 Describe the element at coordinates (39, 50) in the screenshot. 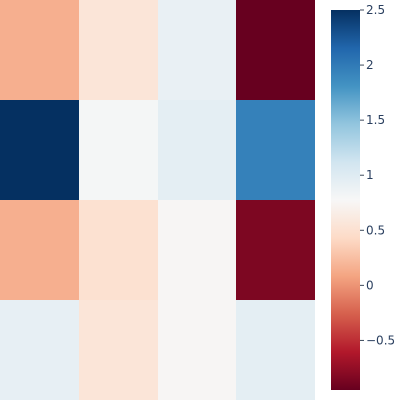

I see `heatmap-cell-r0-c0` at that location.